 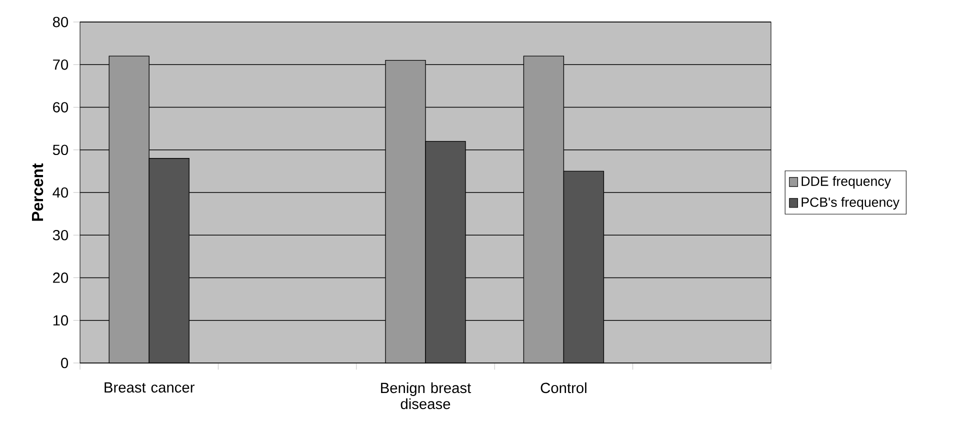 What do you see at coordinates (60, 235) in the screenshot?
I see `y-tick-label: 30` at bounding box center [60, 235].